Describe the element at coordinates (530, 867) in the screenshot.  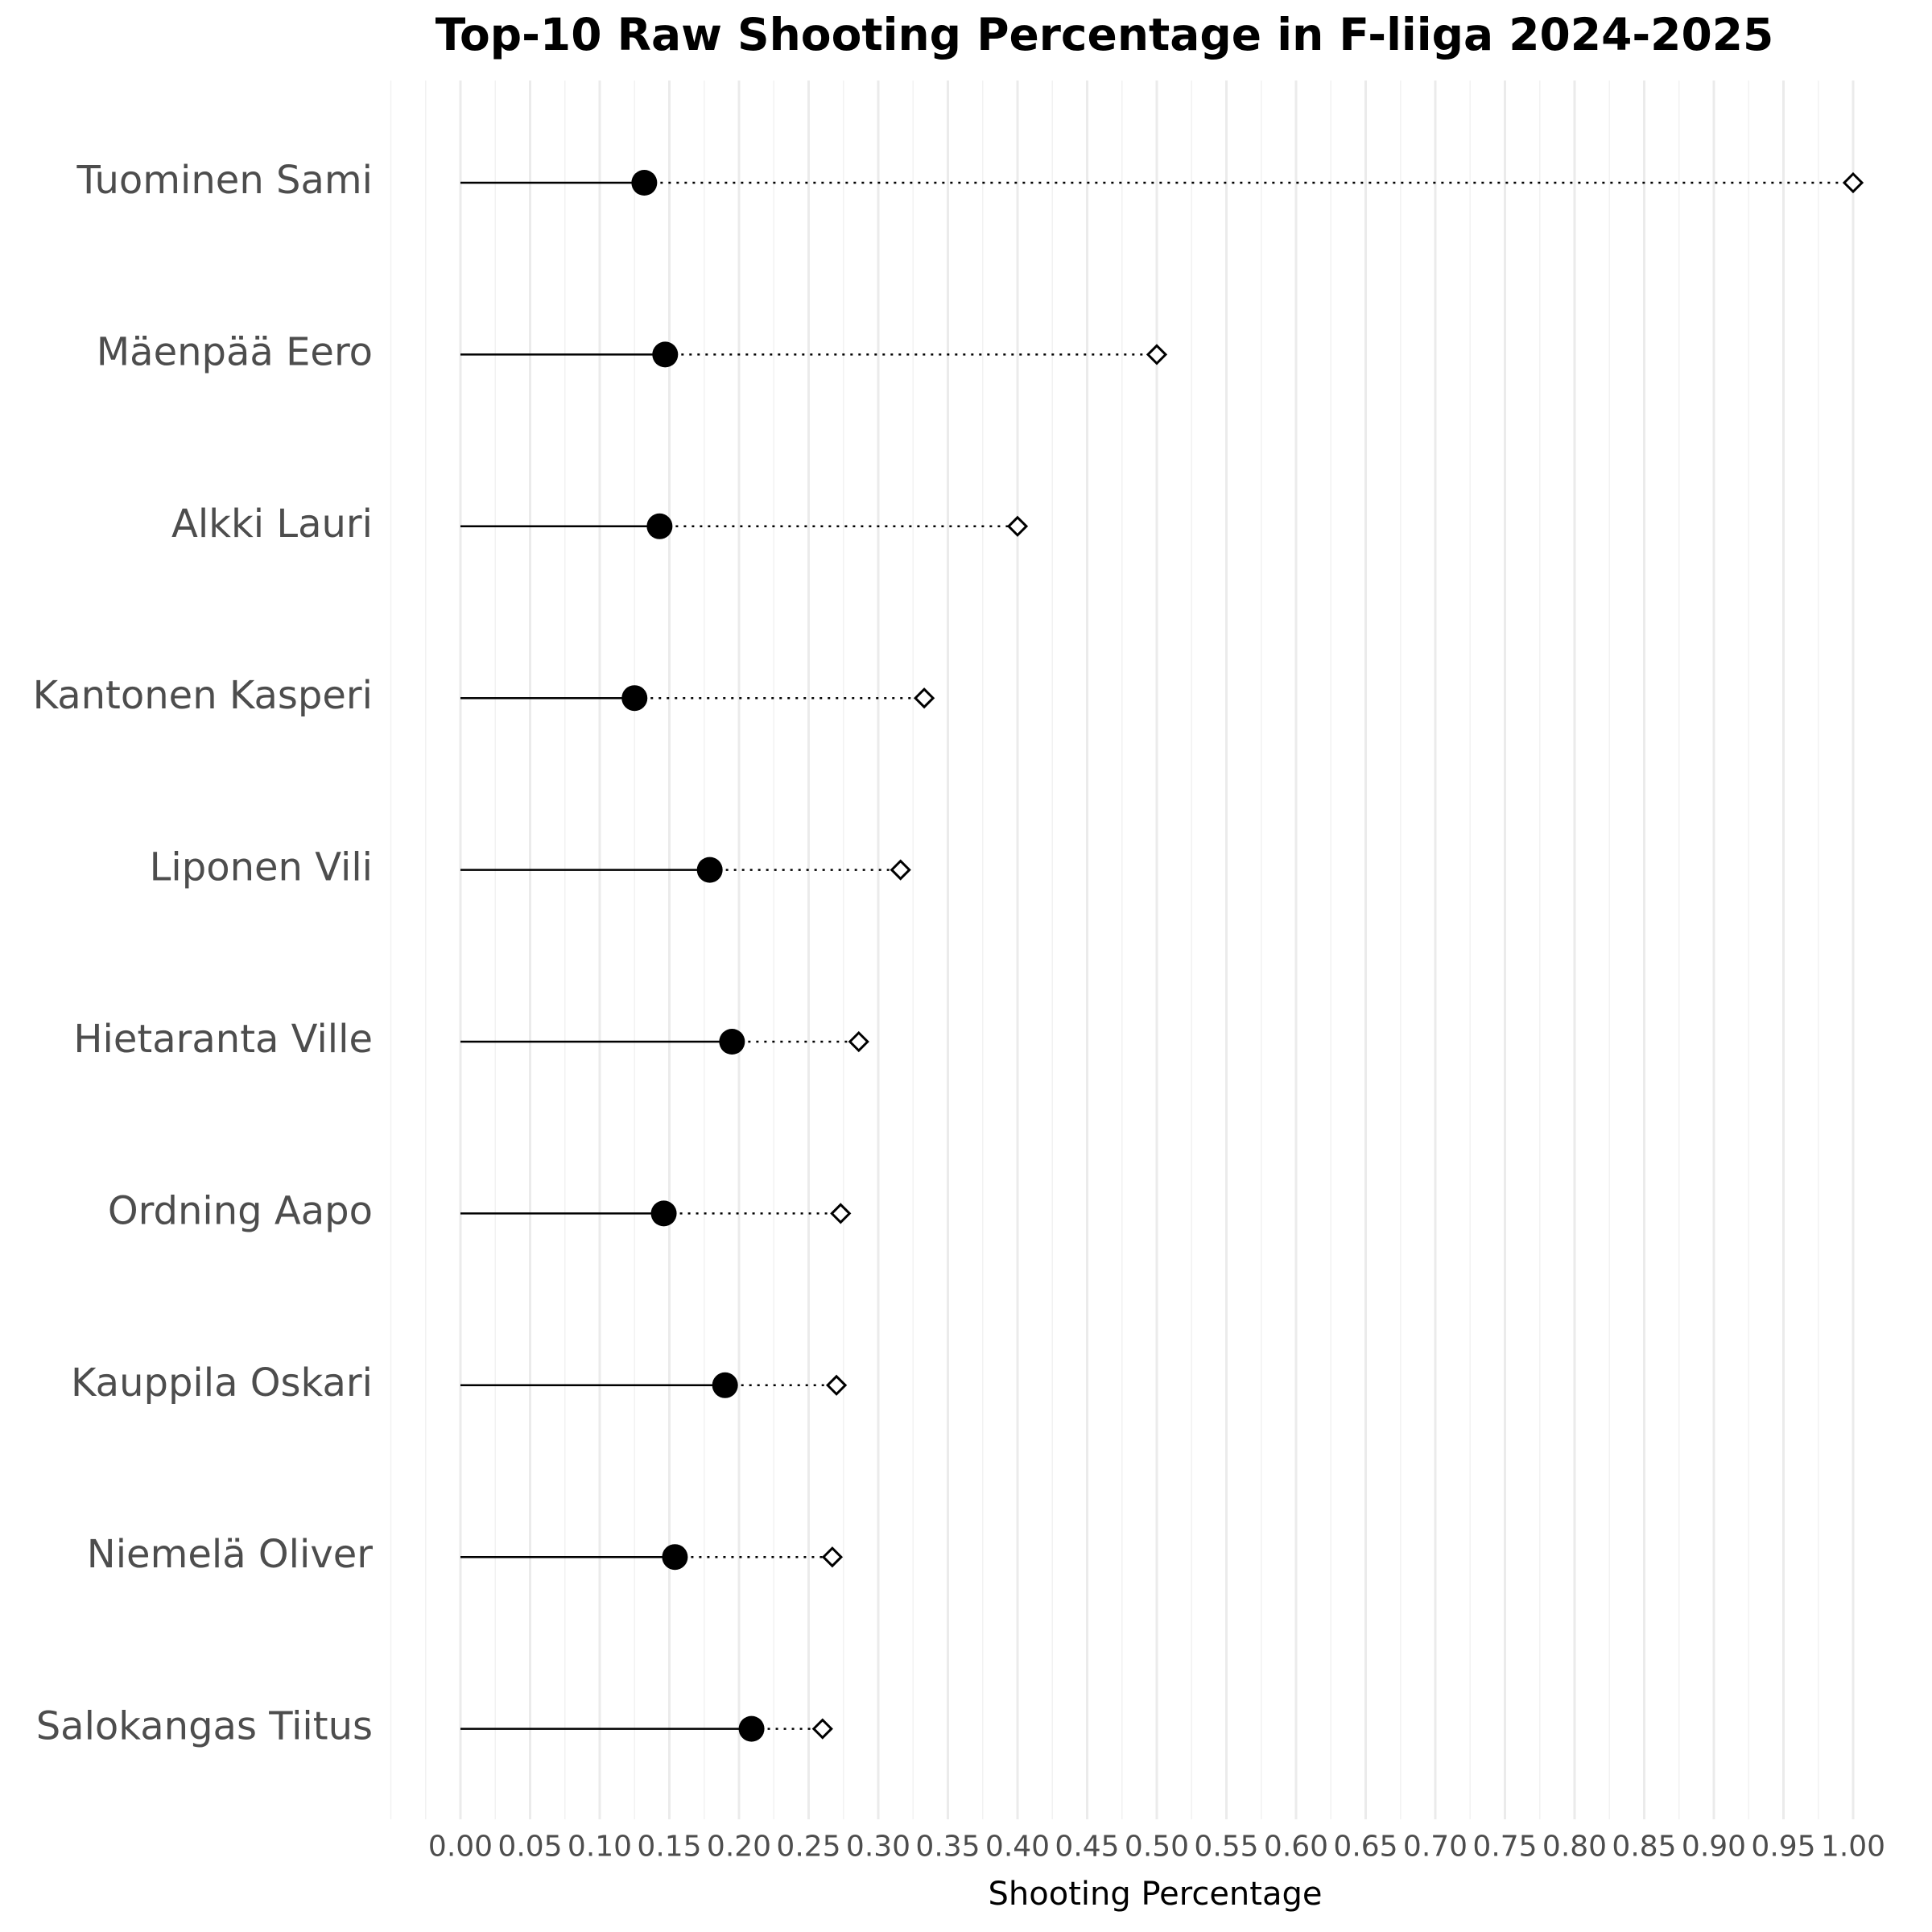
I see `data-row: Liponen Vili` at that location.